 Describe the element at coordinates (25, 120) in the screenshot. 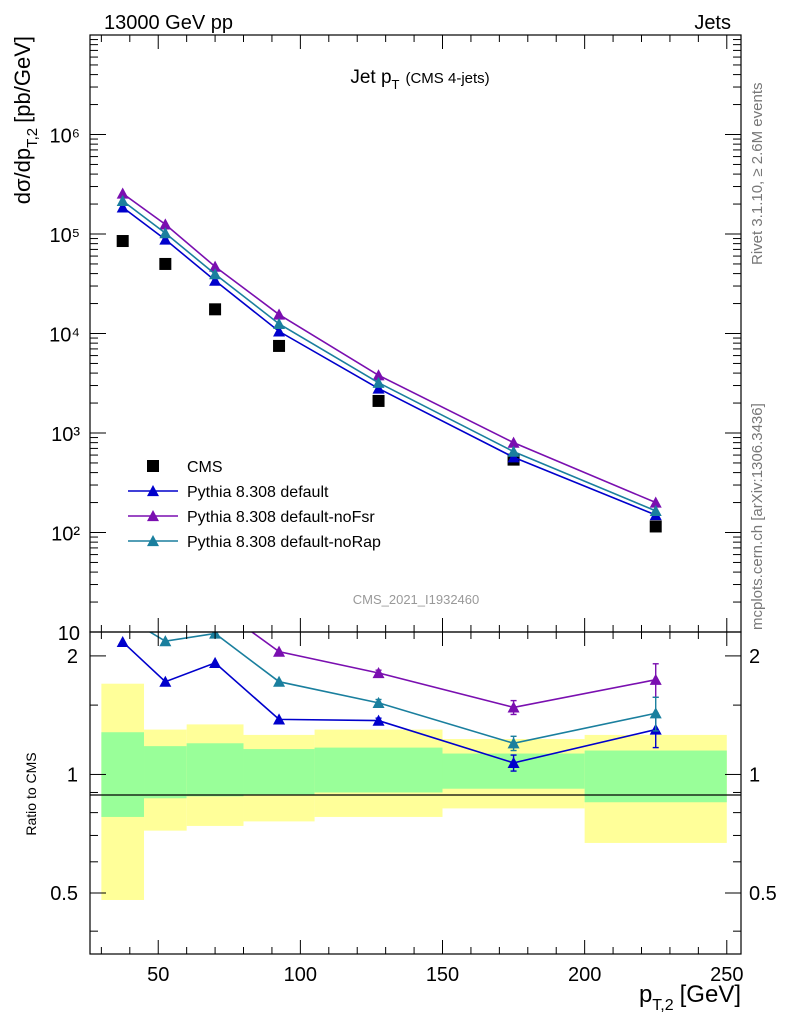

I see `main-y-axis-label: dσ/dpT,2[pb/GeV]` at that location.